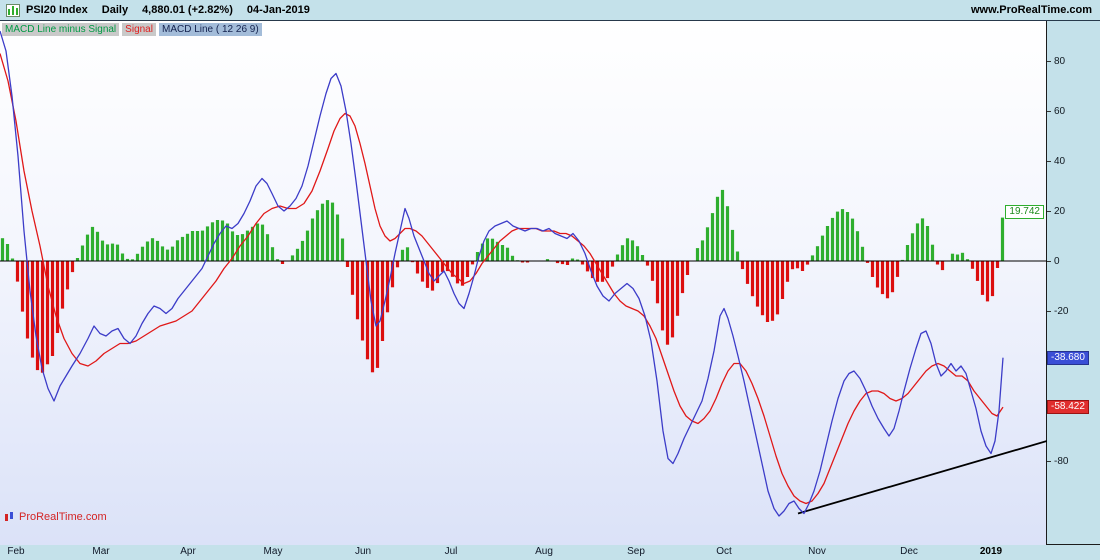  I want to click on x-axis-tick-mar: Mar, so click(101, 551).